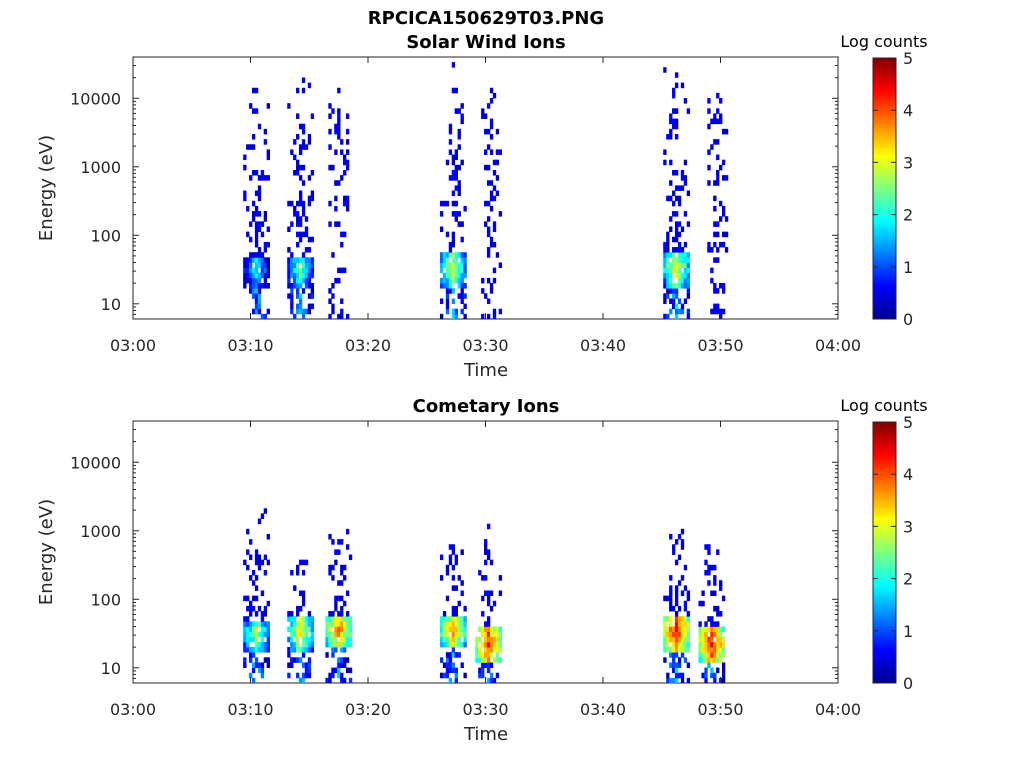 The image size is (1024, 768). What do you see at coordinates (908, 474) in the screenshot?
I see `colorbar-tick-label: 4` at bounding box center [908, 474].